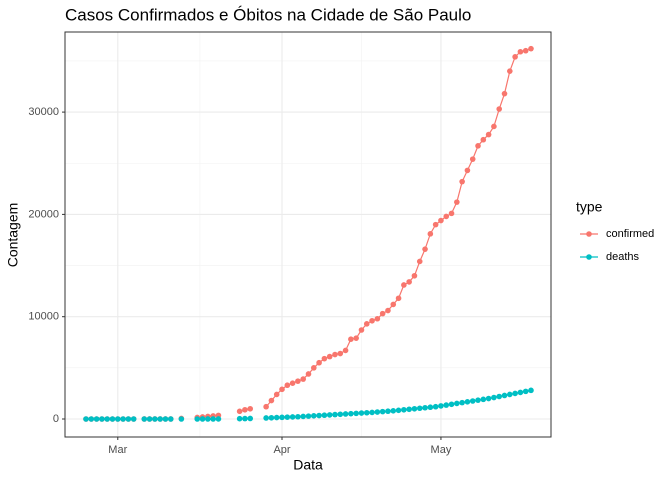 The width and height of the screenshot is (672, 480). I want to click on x-tick-label: Mar, so click(117, 450).